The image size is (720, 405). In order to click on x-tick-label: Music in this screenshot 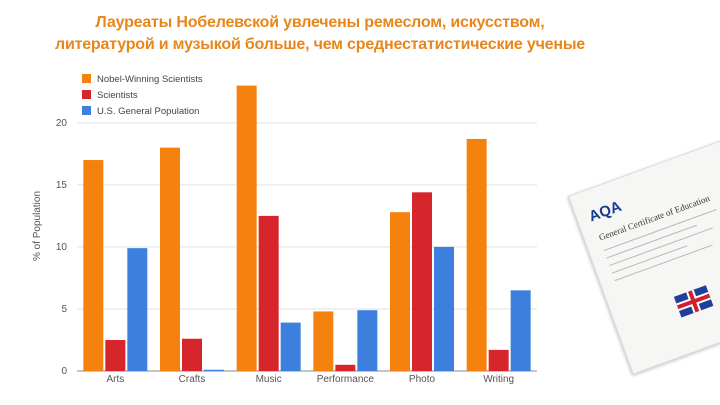, I will do `click(269, 379)`.